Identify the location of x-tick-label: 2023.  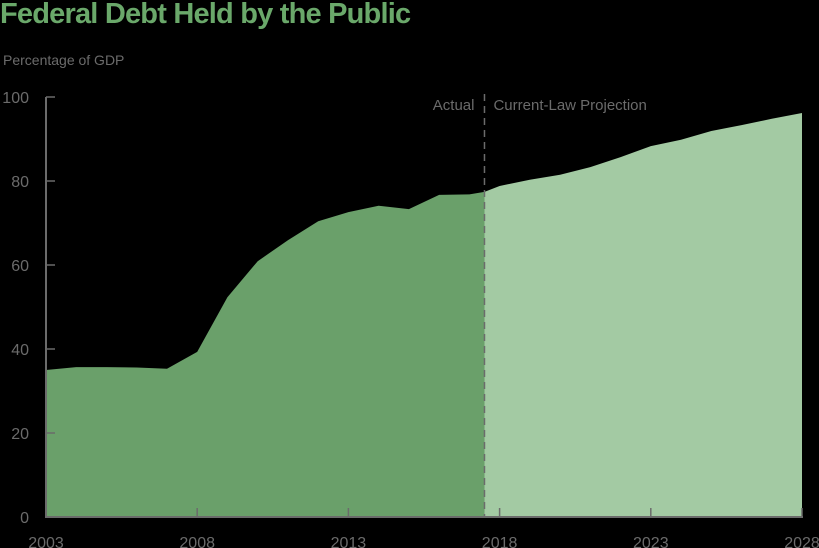
(651, 541).